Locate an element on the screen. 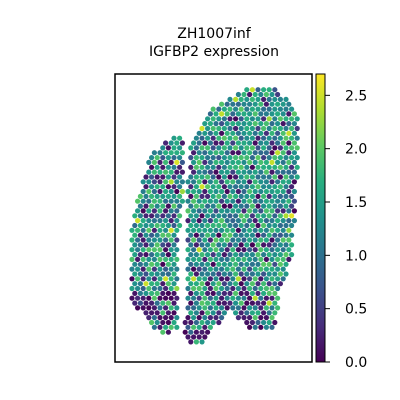 The image size is (400, 400). colorbar-tick-label: 2.0 is located at coordinates (356, 150).